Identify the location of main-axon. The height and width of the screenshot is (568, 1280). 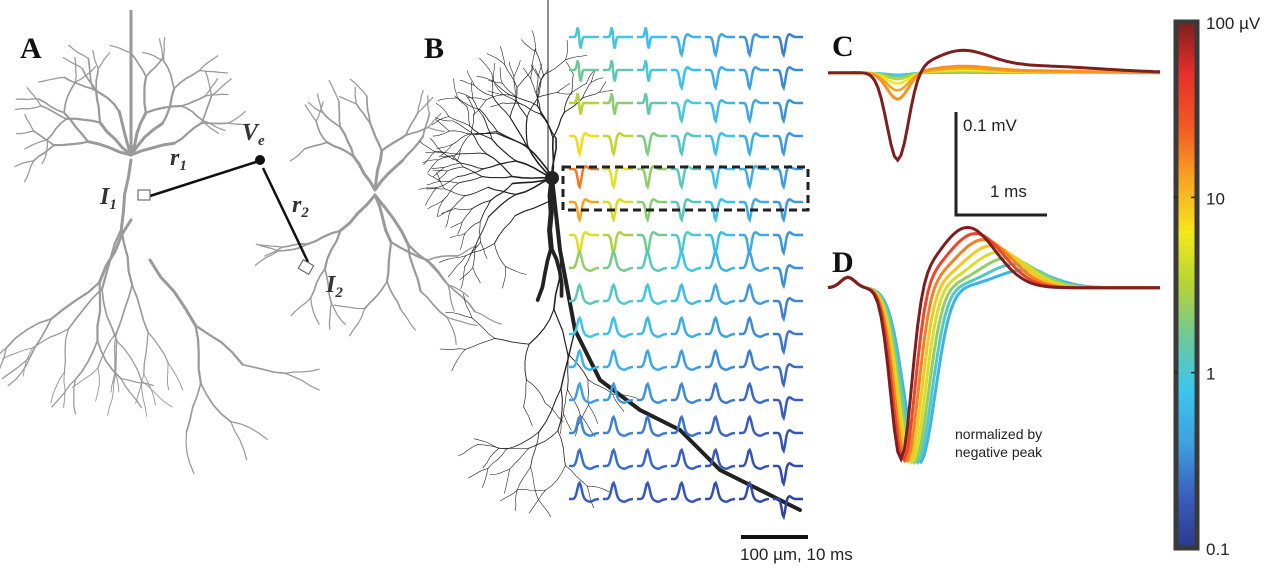
(676, 344).